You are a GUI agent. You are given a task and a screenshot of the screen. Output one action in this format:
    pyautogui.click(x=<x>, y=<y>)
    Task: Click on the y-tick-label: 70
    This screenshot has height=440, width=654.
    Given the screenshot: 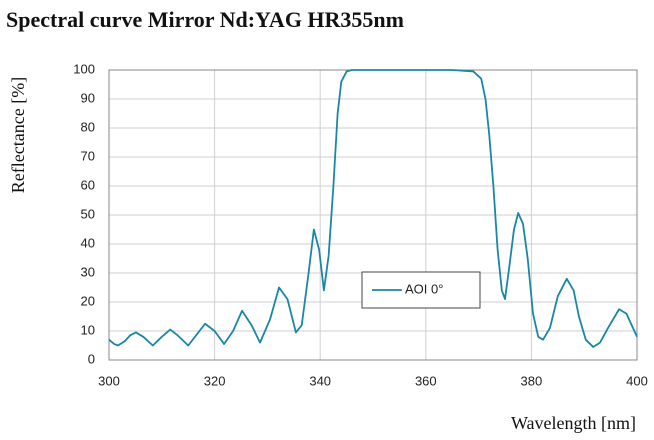 What is the action you would take?
    pyautogui.click(x=88, y=155)
    